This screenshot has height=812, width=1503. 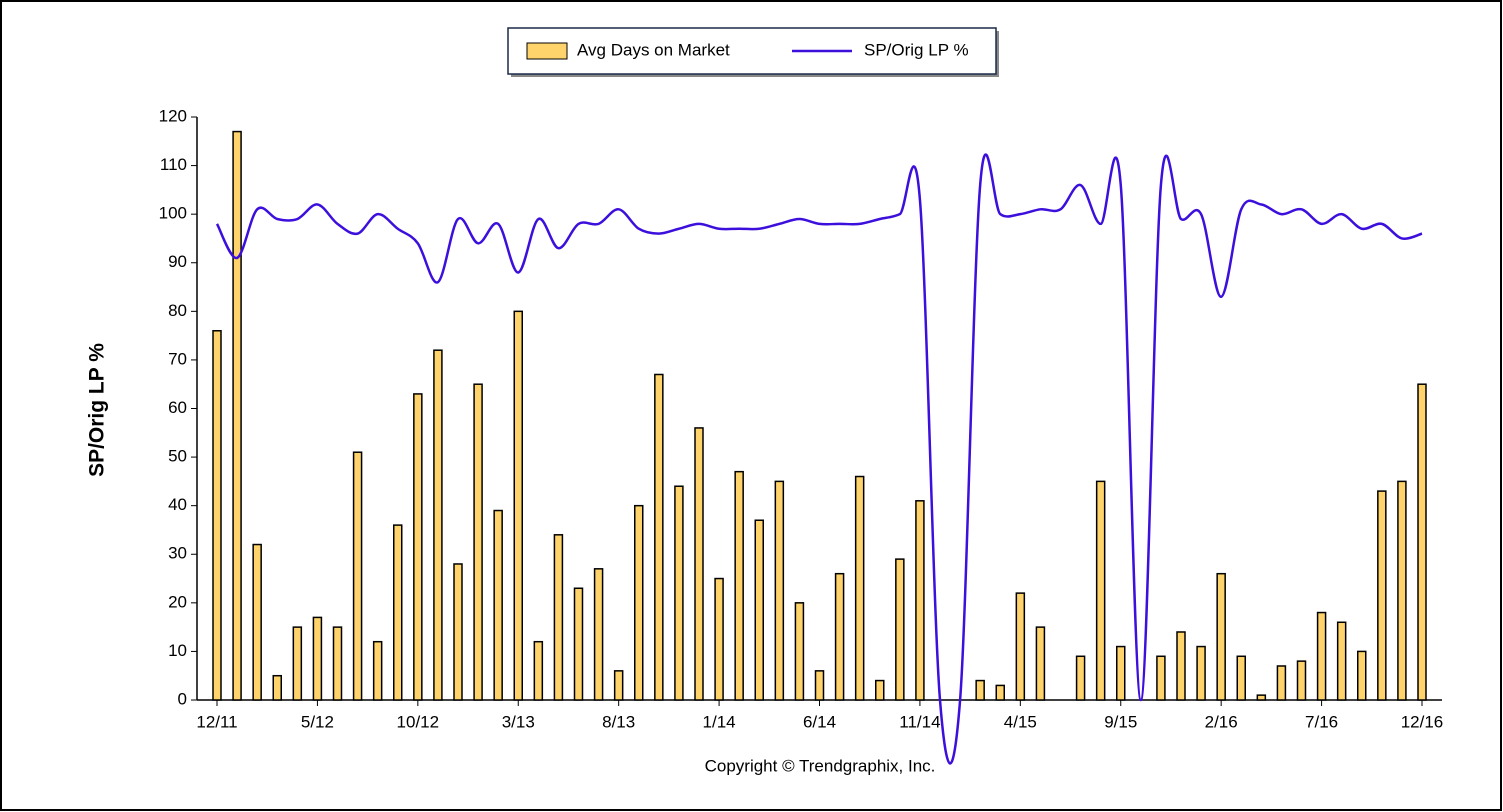 I want to click on y-tick-label: 0, so click(x=182, y=698).